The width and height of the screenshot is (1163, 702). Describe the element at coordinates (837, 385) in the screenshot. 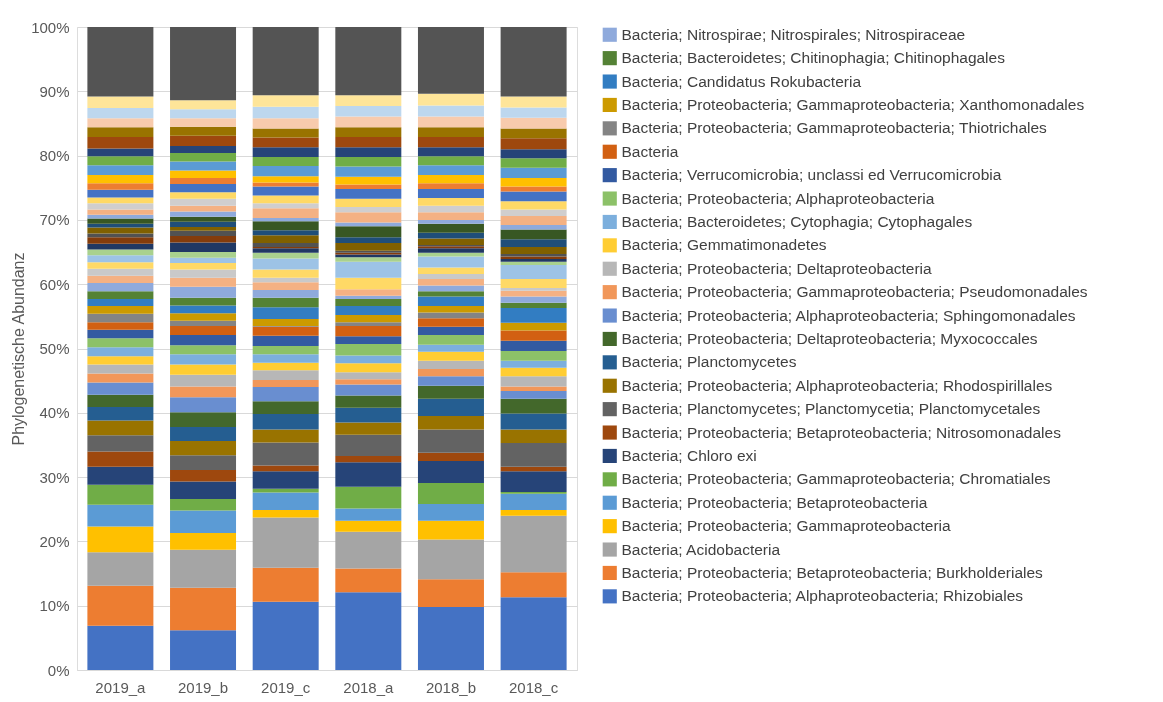

I see `legend-label: Bacteria; Proteobacteria; Alphaproteobacteria; Rhodospirillales` at that location.